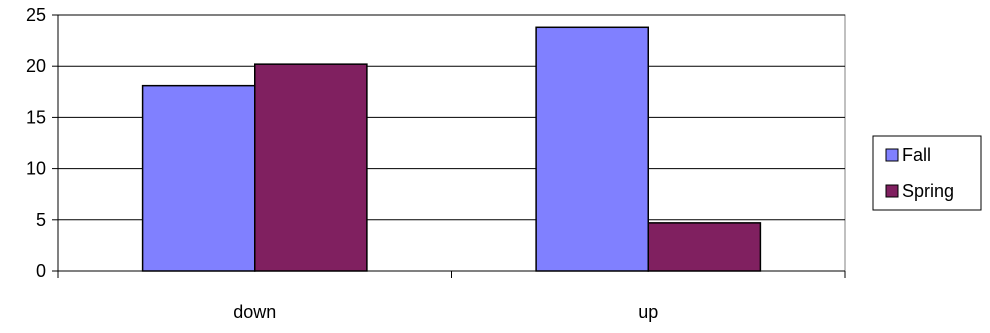  Describe the element at coordinates (41, 220) in the screenshot. I see `y-tick-label: 5` at that location.